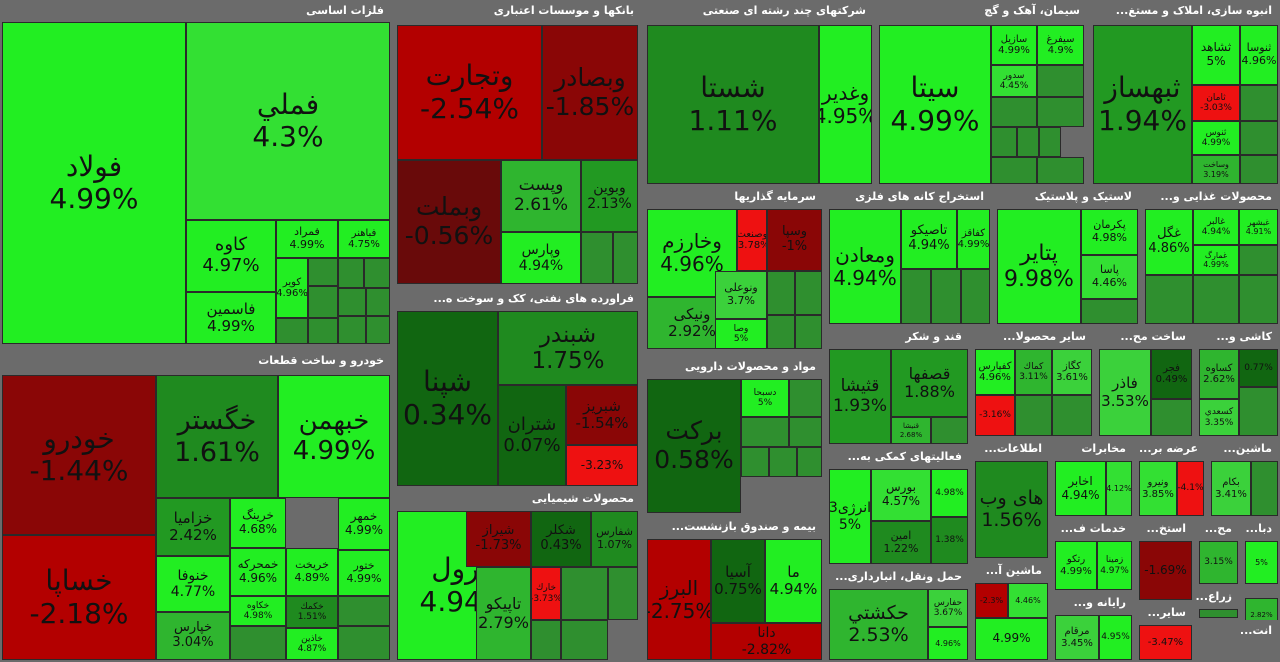  What do you see at coordinates (1060, 45) in the screenshot?
I see `stock-tile: سیفرغ 4.9%` at bounding box center [1060, 45].